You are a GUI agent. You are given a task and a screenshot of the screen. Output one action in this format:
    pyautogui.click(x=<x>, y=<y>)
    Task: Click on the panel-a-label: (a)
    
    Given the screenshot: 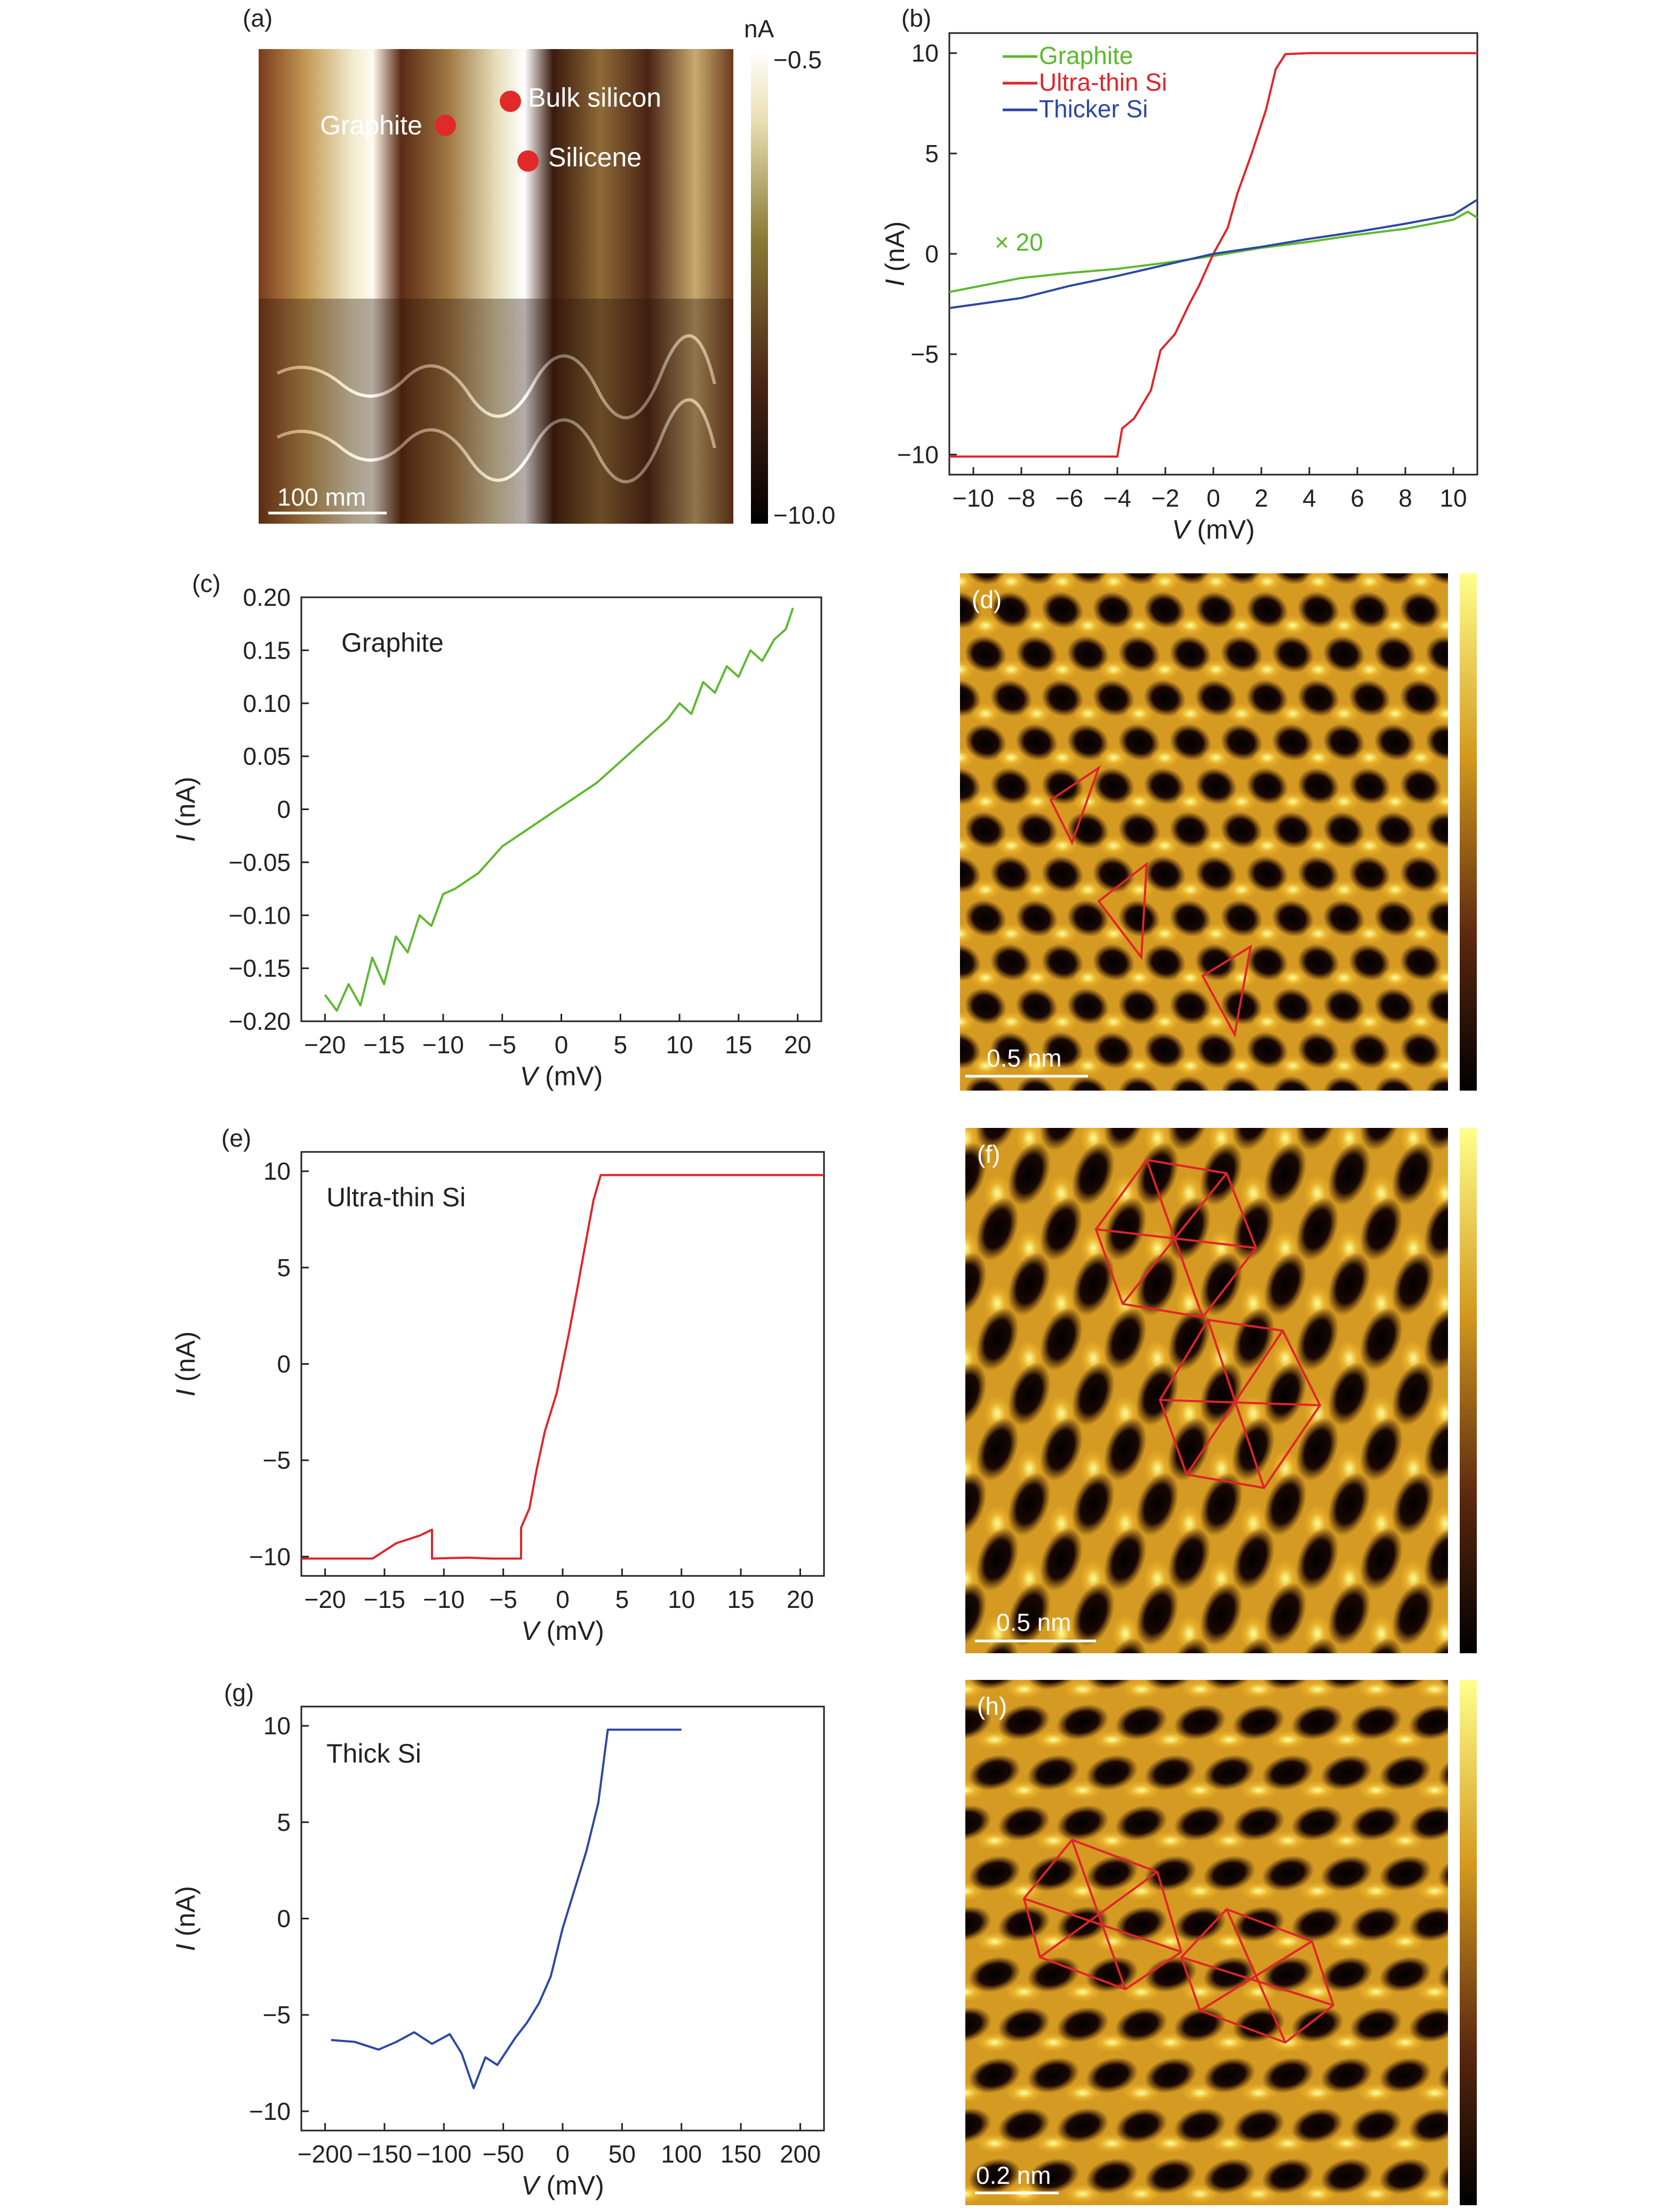 What is the action you would take?
    pyautogui.click(x=258, y=18)
    